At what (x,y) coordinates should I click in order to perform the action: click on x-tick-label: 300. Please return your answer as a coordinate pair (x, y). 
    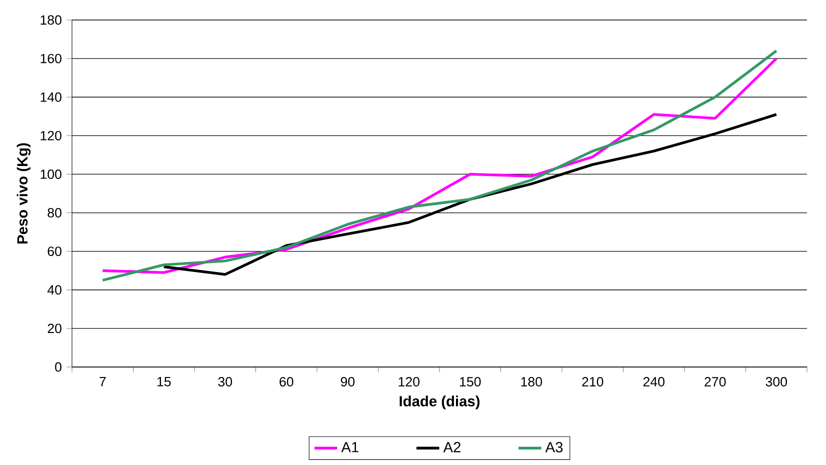
    Looking at the image, I should click on (776, 381).